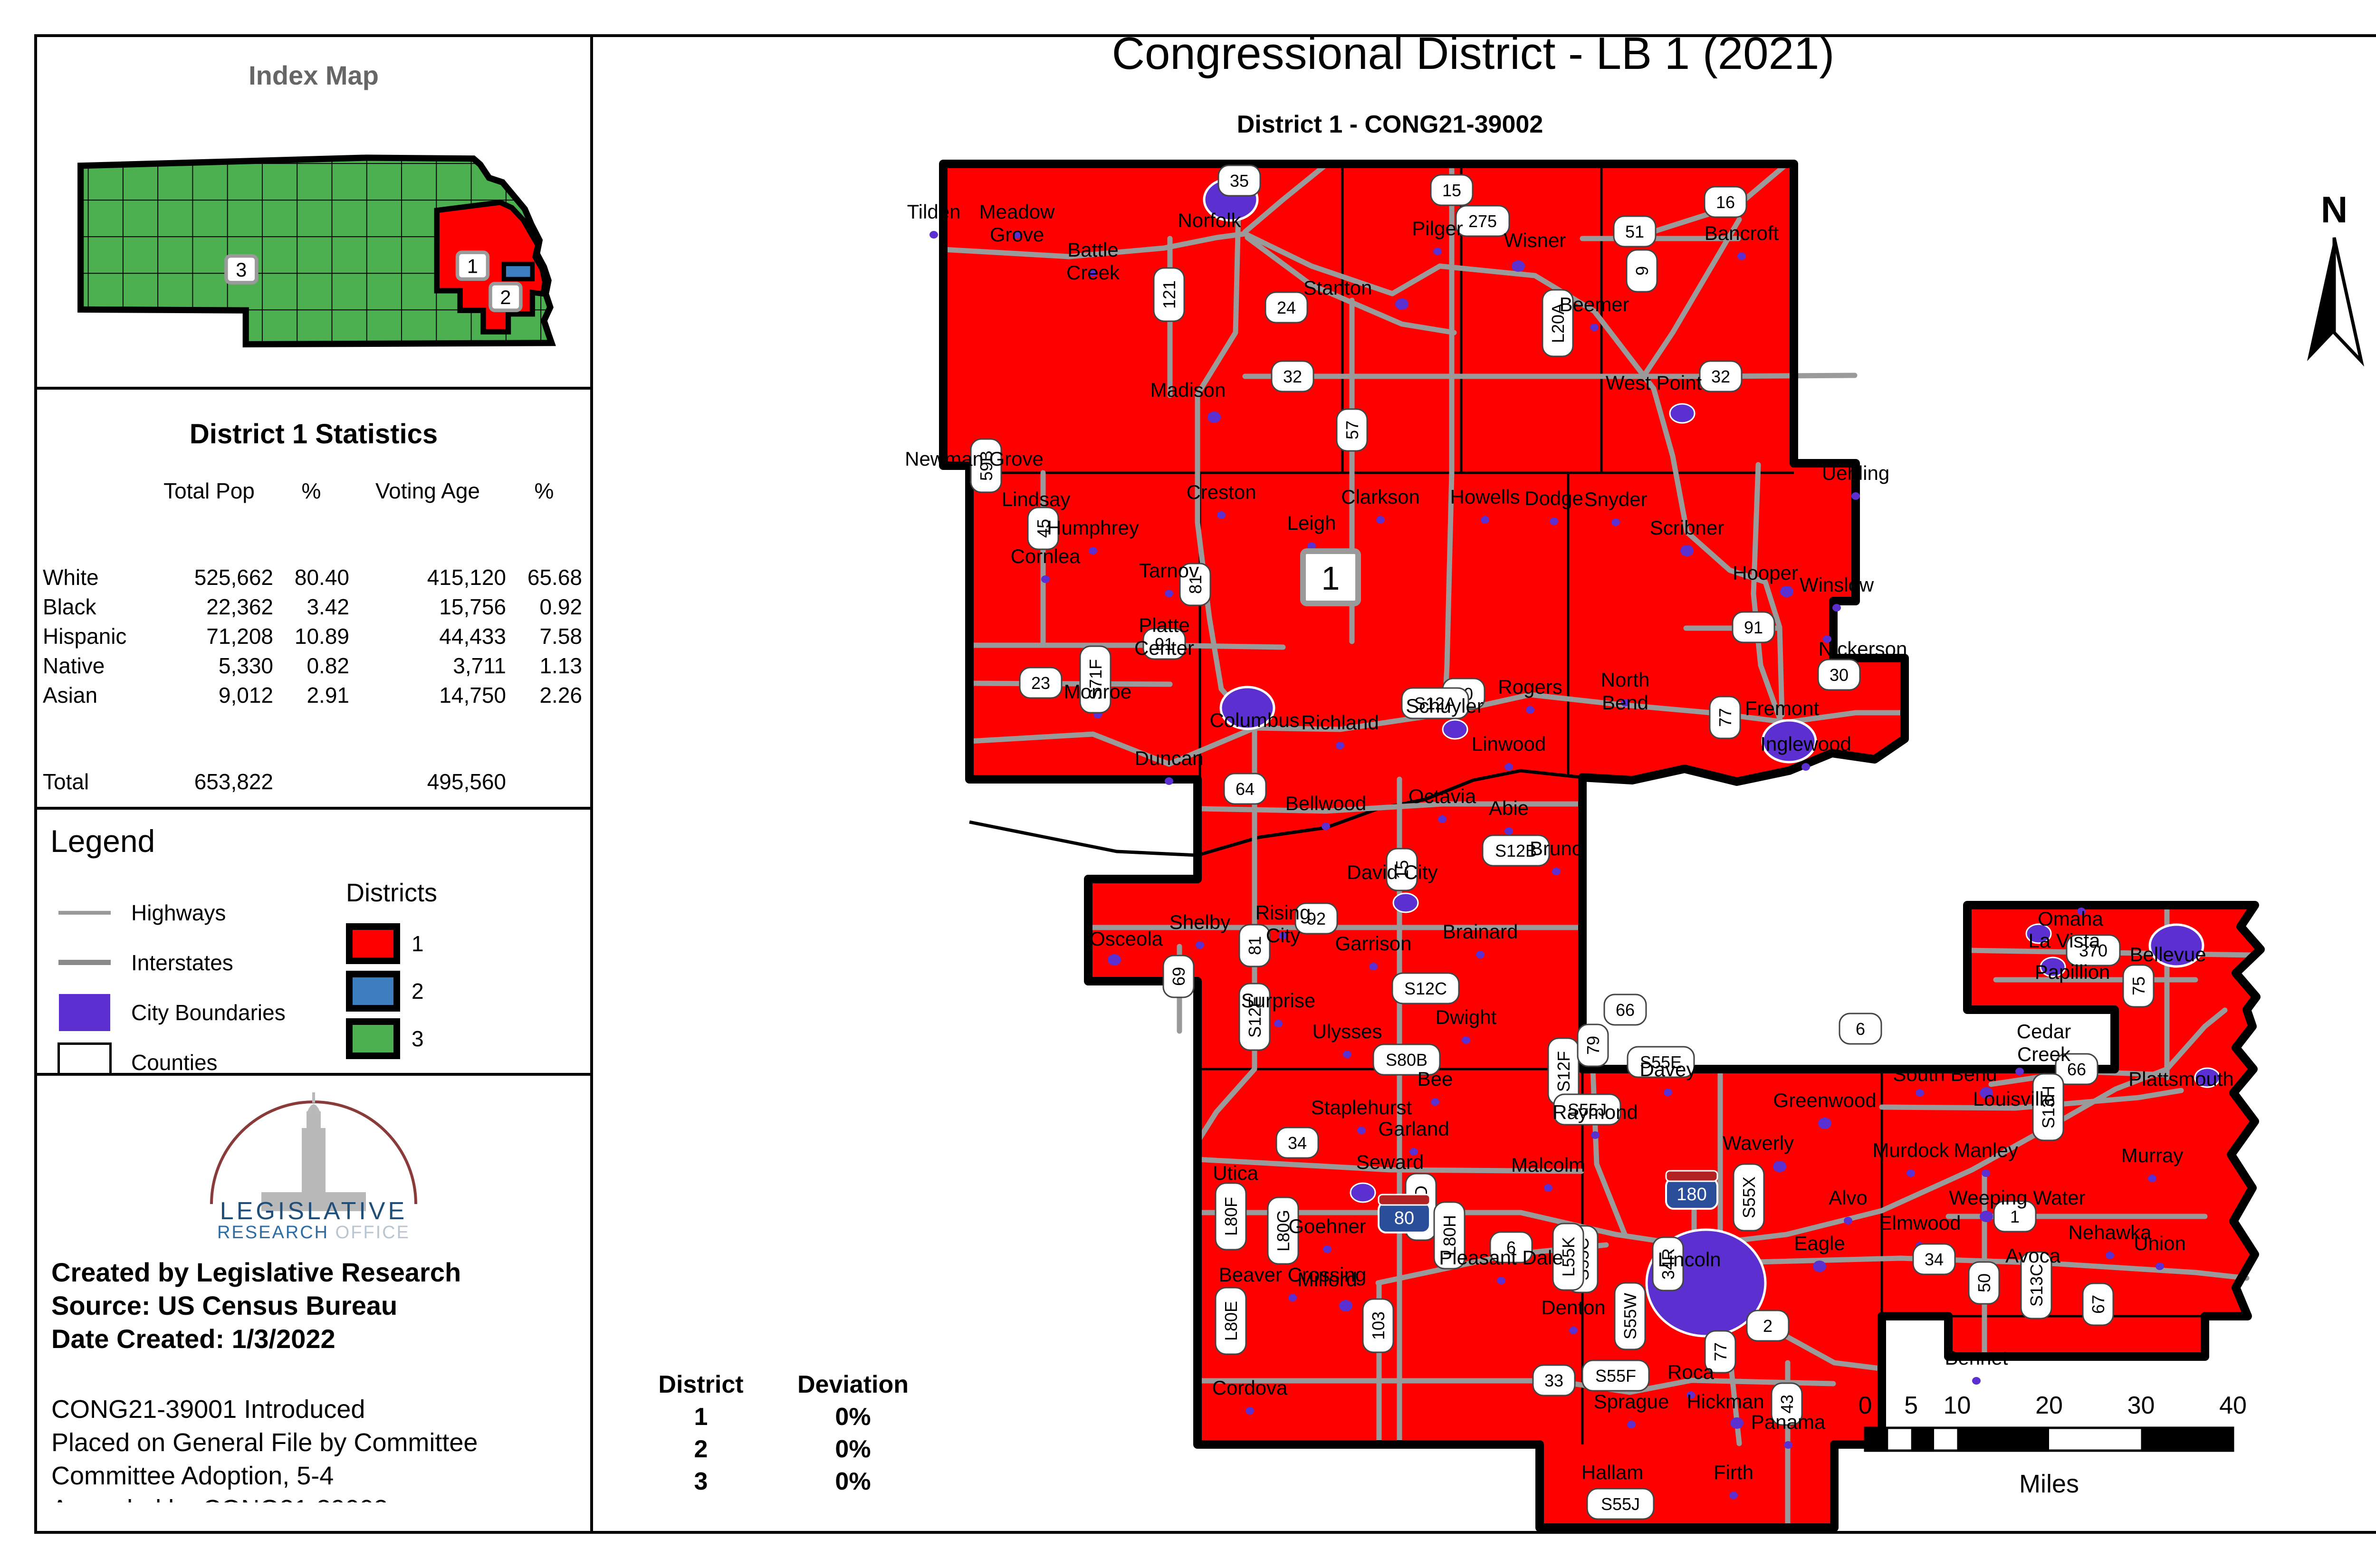 The image size is (2376, 1568). I want to click on svg-text: 75, so click(2138, 986).